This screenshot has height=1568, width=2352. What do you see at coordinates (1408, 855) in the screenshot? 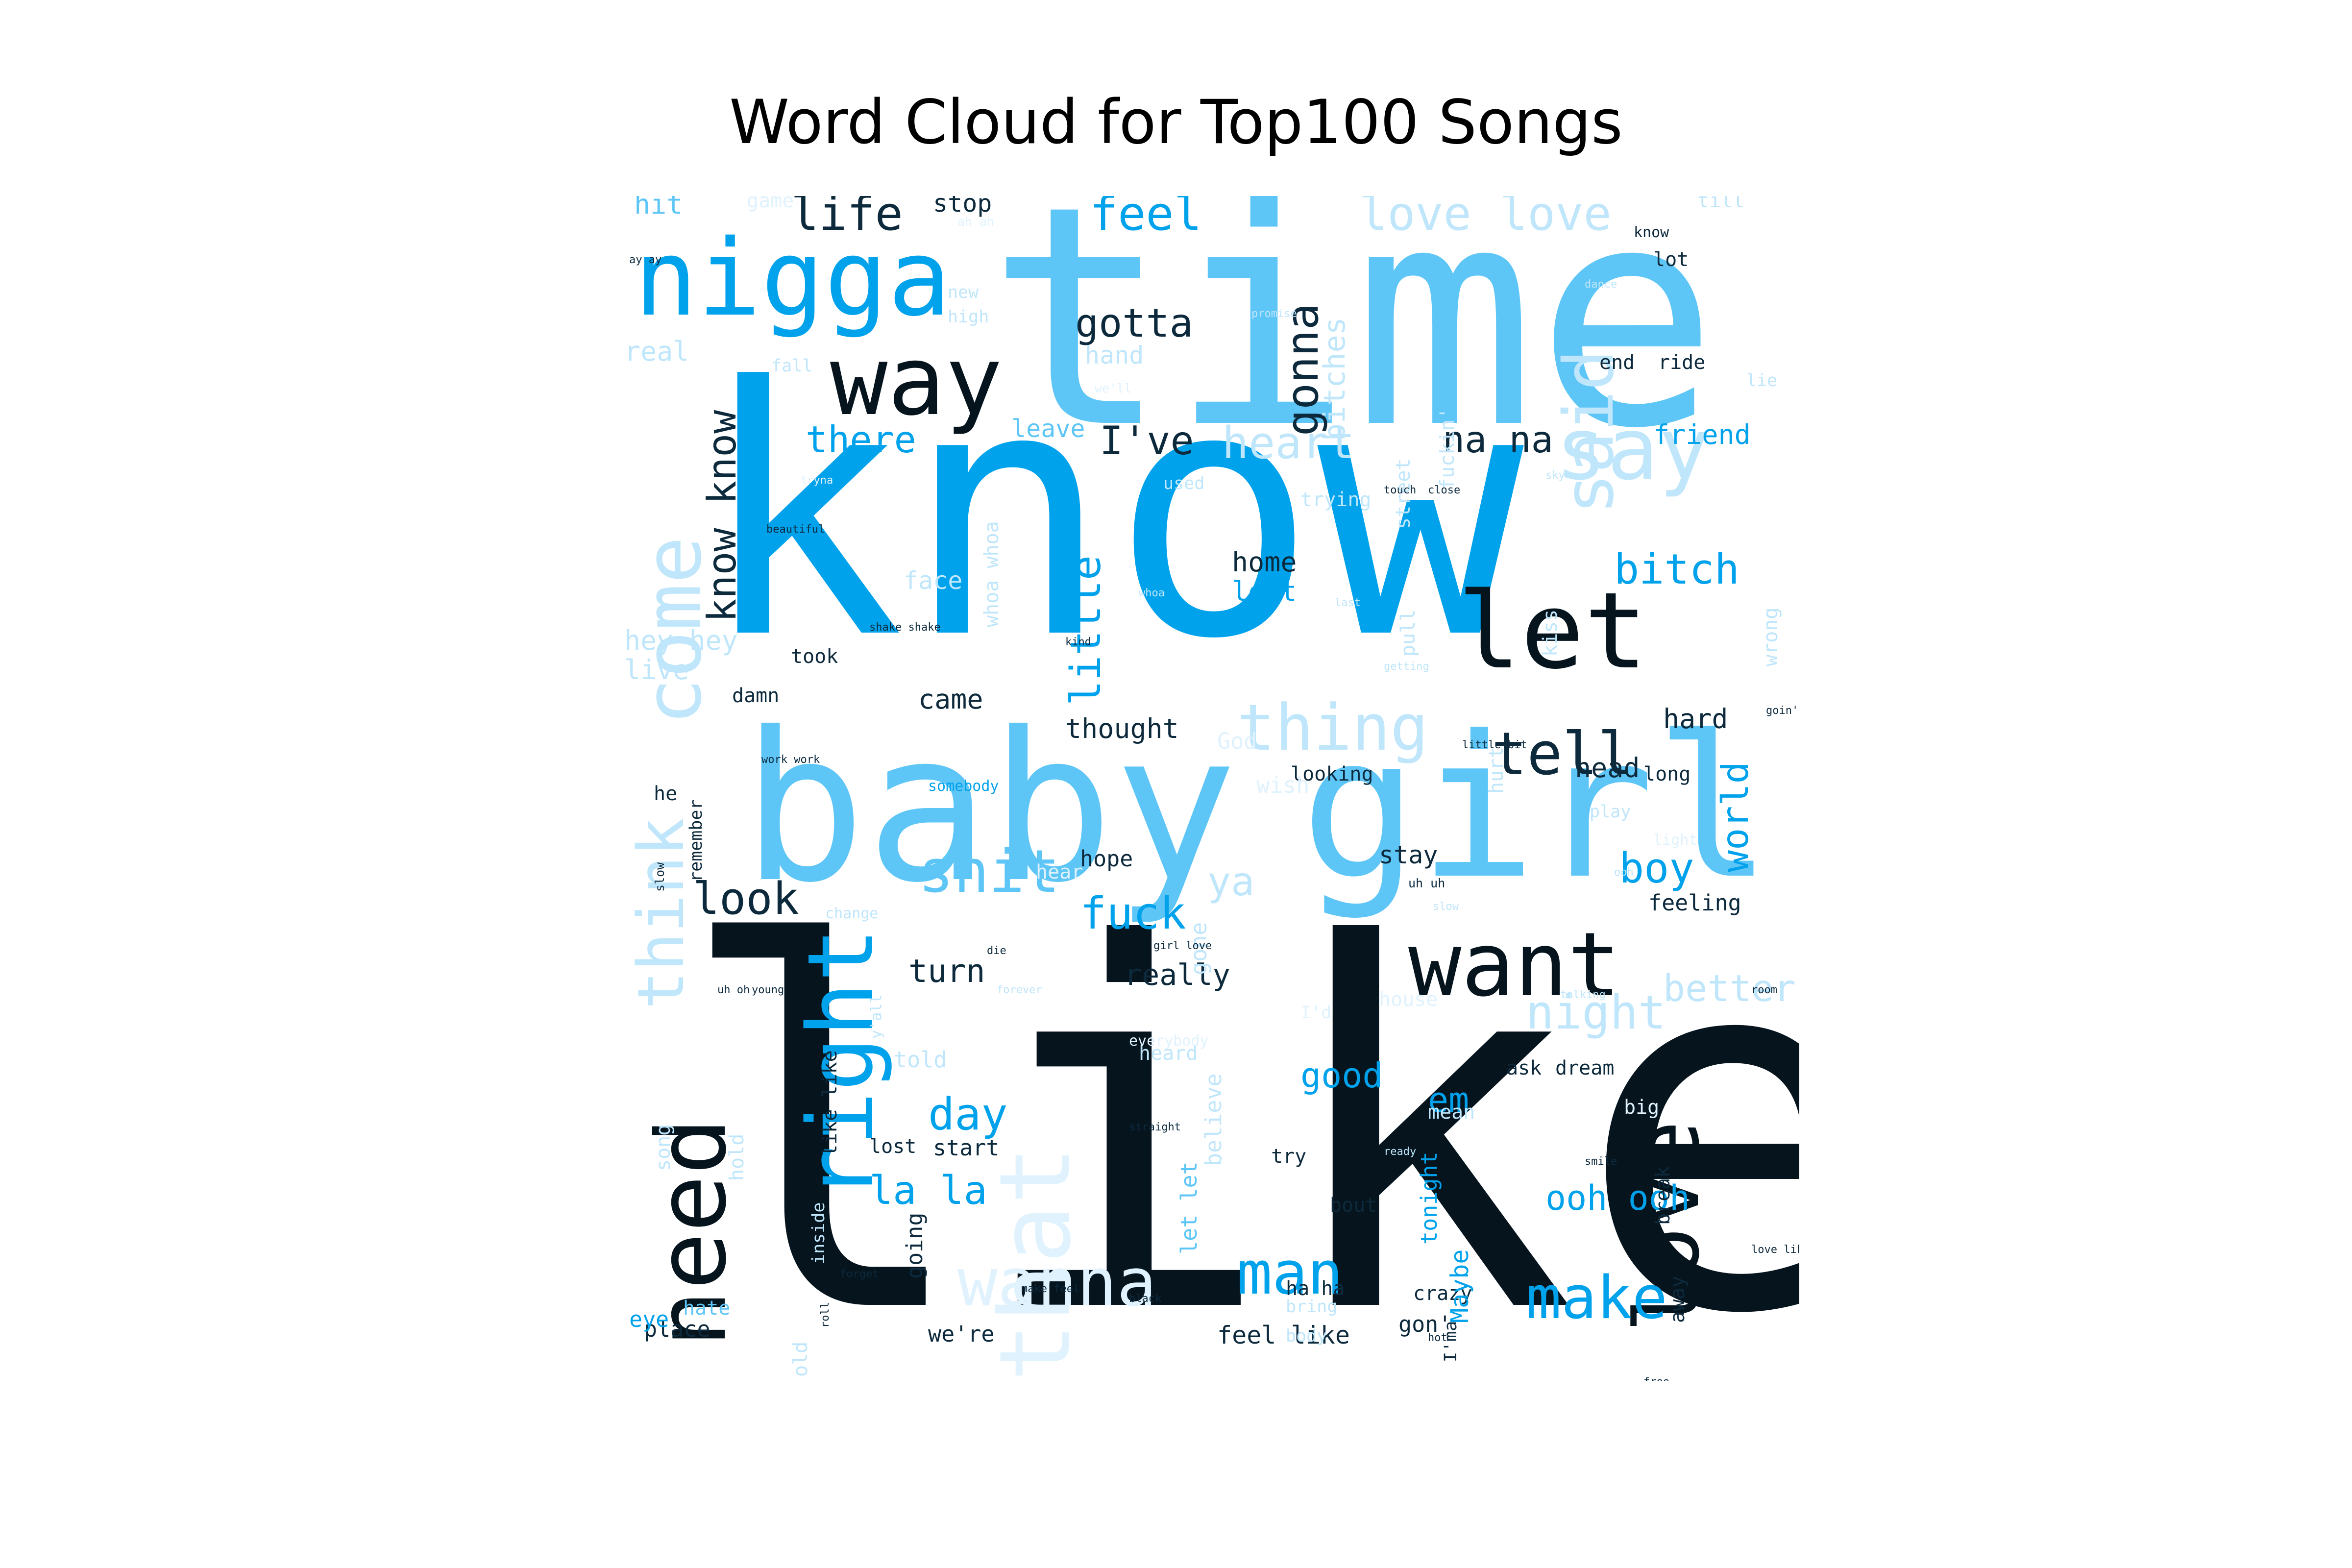
I see `cloud-word: stay` at bounding box center [1408, 855].